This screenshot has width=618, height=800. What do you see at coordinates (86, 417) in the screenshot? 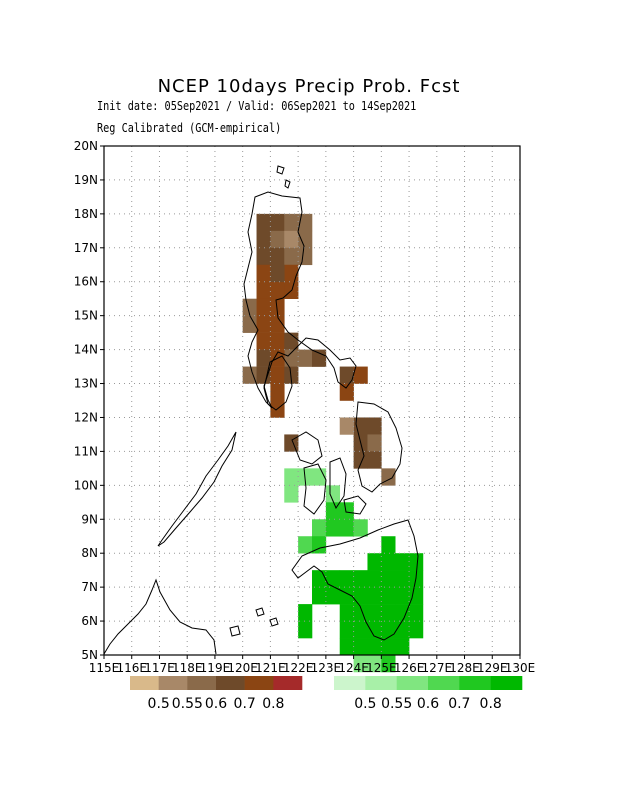
I see `lat-tick-label: 12N` at bounding box center [86, 417].